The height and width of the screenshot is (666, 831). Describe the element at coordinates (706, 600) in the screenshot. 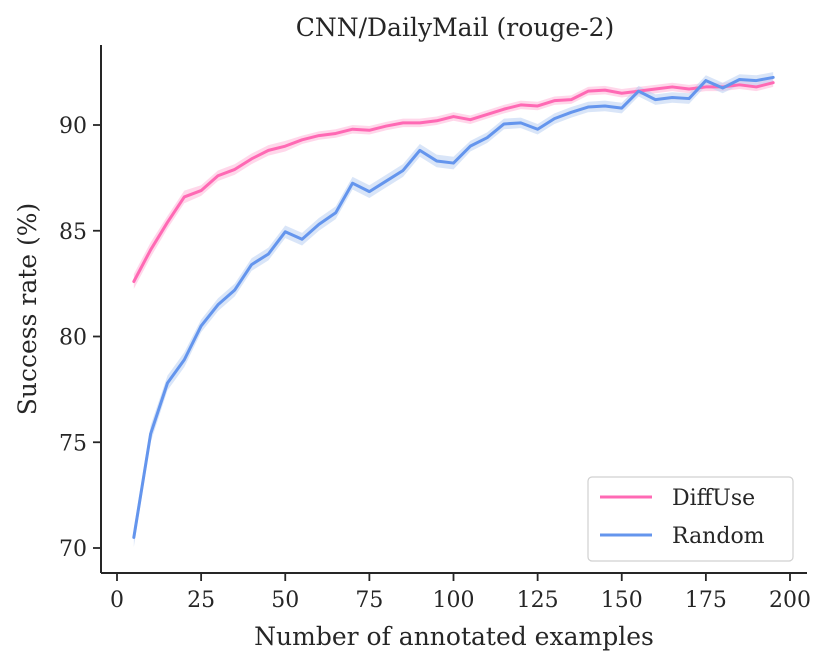

I see `x-tick-label: 175` at that location.